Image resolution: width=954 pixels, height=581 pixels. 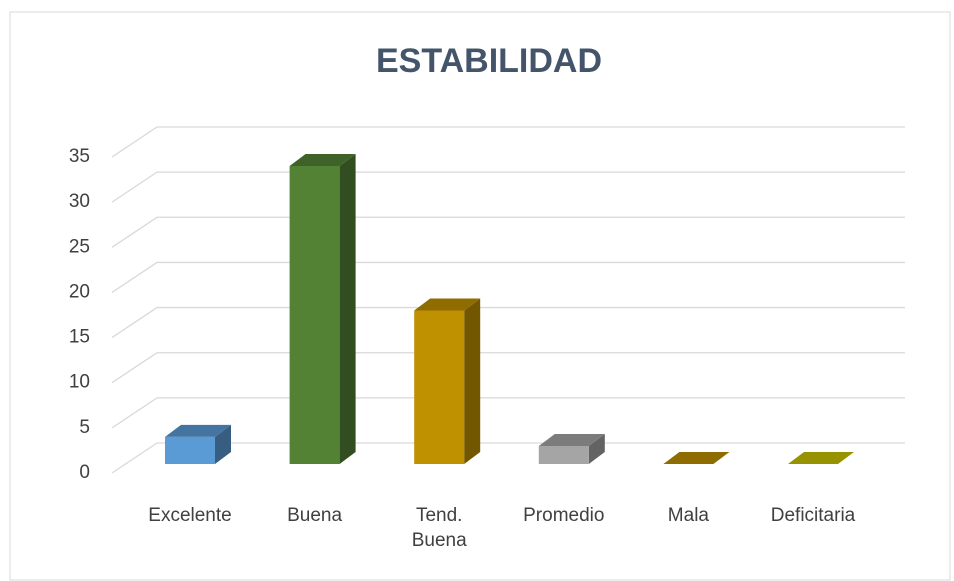 I want to click on x-tick-label: Promedio, so click(x=564, y=515).